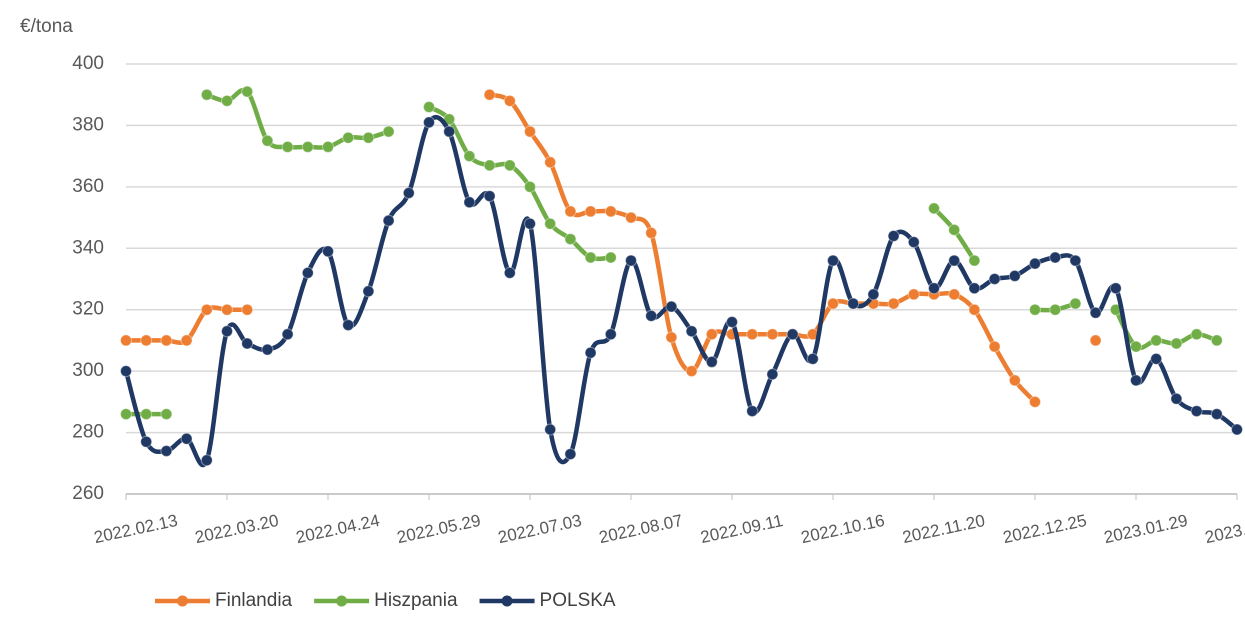 Image resolution: width=1245 pixels, height=631 pixels. I want to click on y-axis-label: €/tona, so click(46, 26).